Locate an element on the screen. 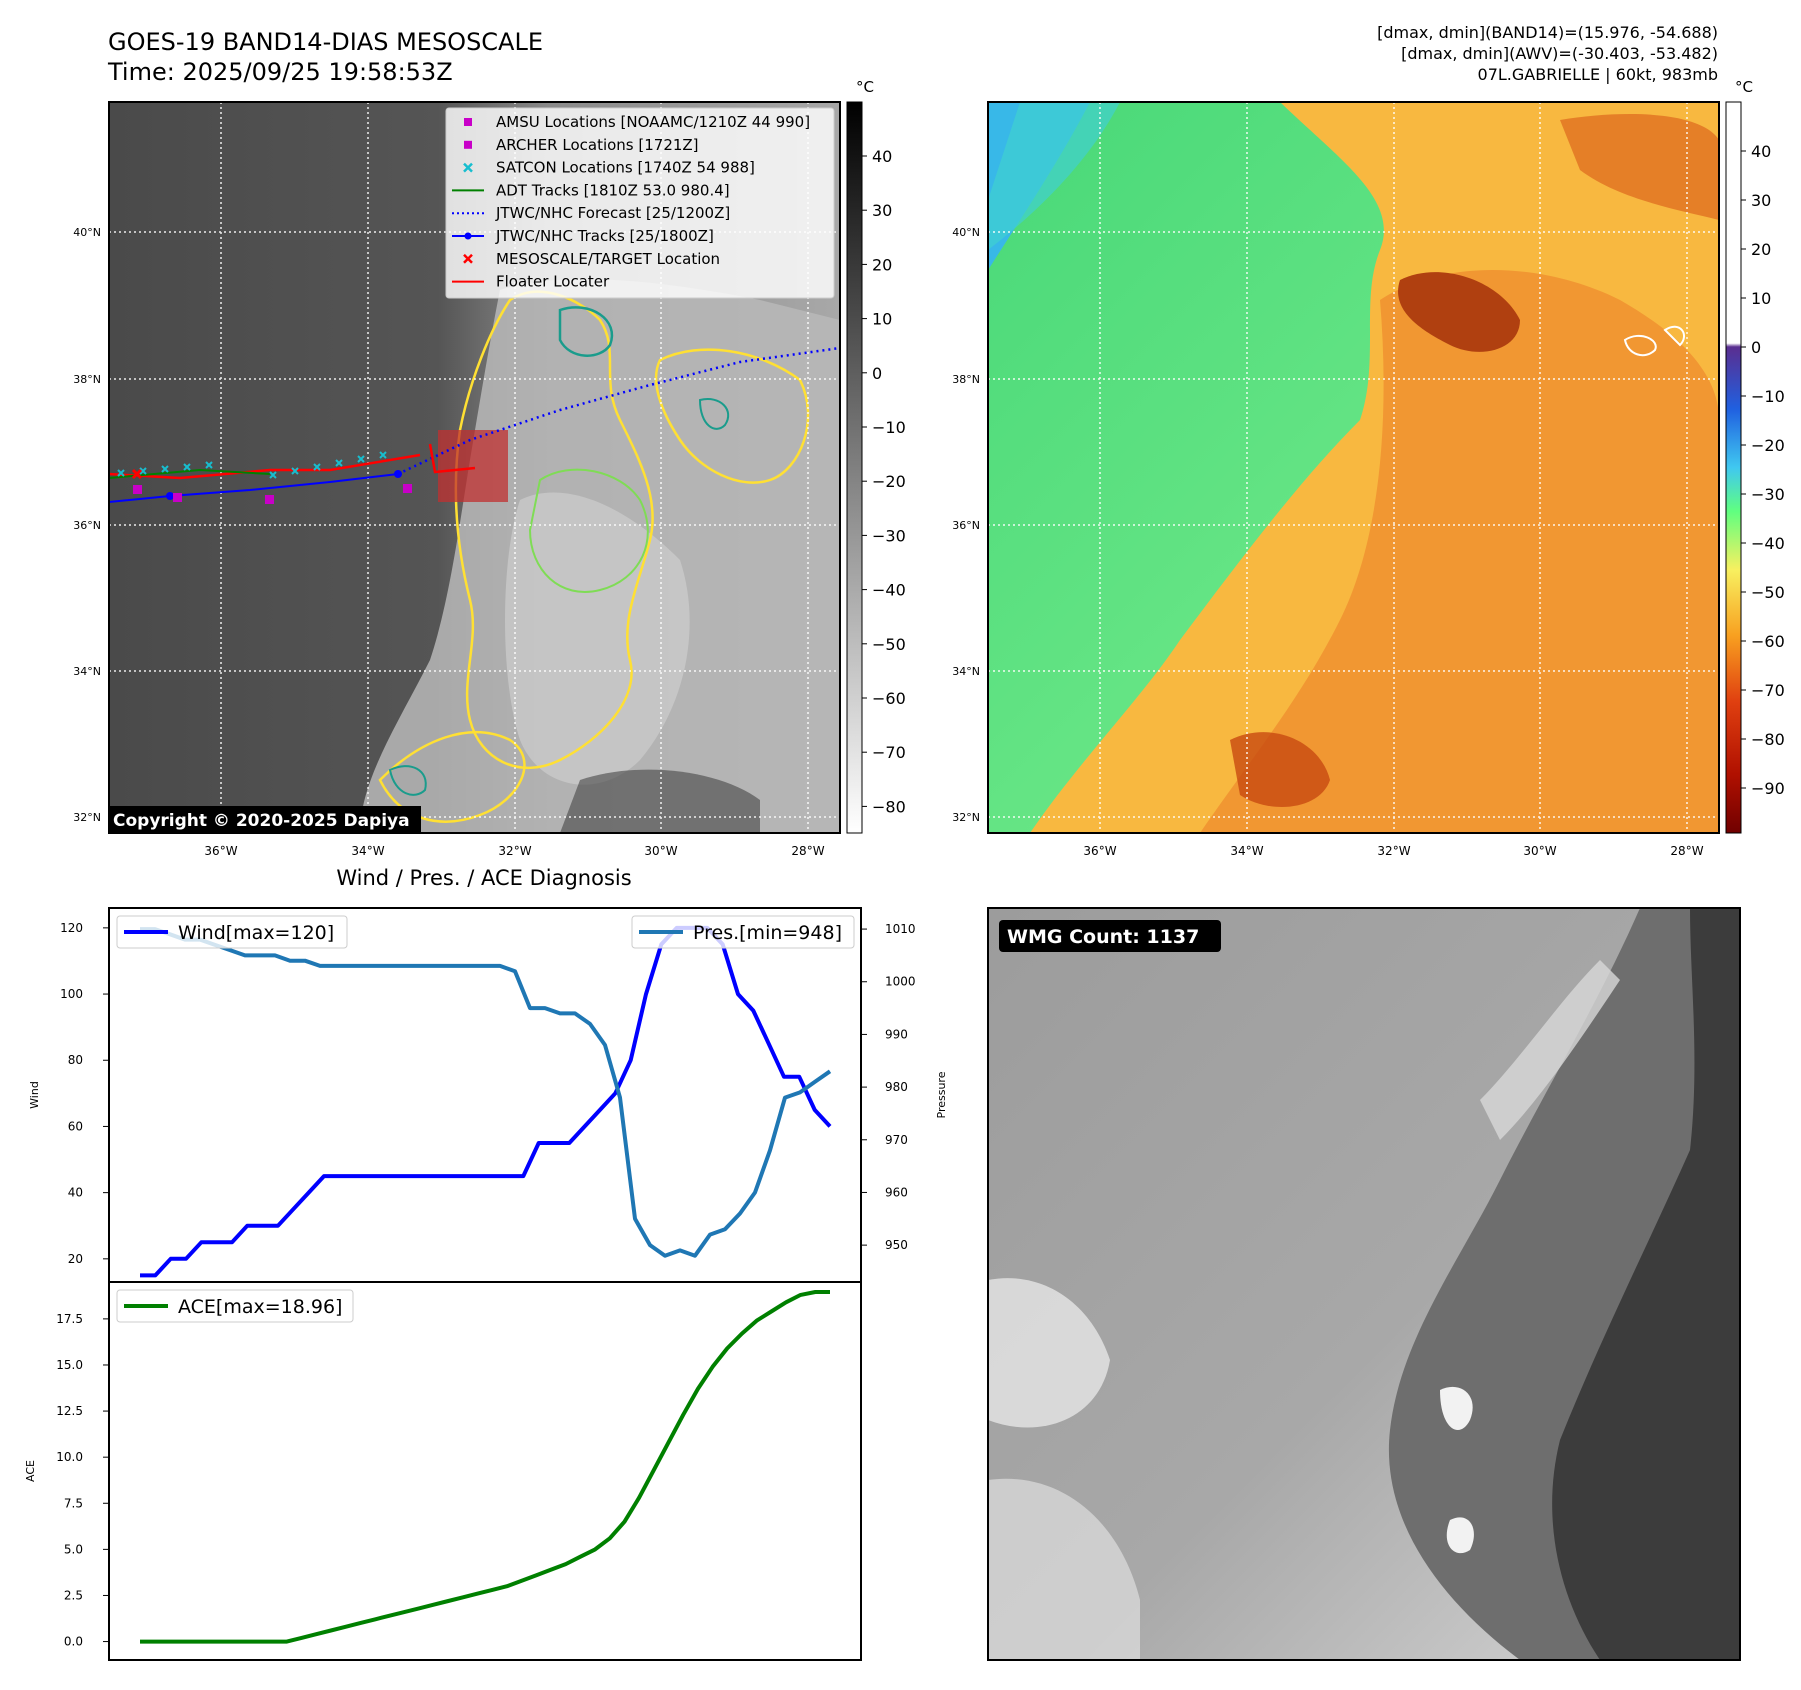  wind-tick-label: 20 is located at coordinates (75, 1259).